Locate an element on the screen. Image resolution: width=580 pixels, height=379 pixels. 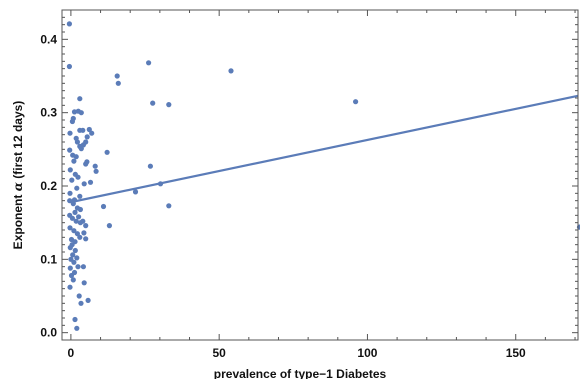
x-tick-label: 0 is located at coordinates (71, 353).